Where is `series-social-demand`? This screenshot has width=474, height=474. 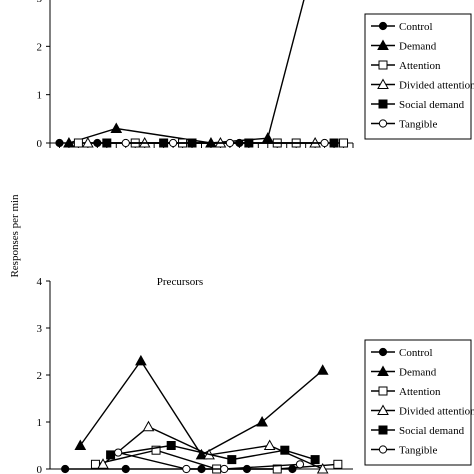 series-social-demand is located at coordinates (213, 453).